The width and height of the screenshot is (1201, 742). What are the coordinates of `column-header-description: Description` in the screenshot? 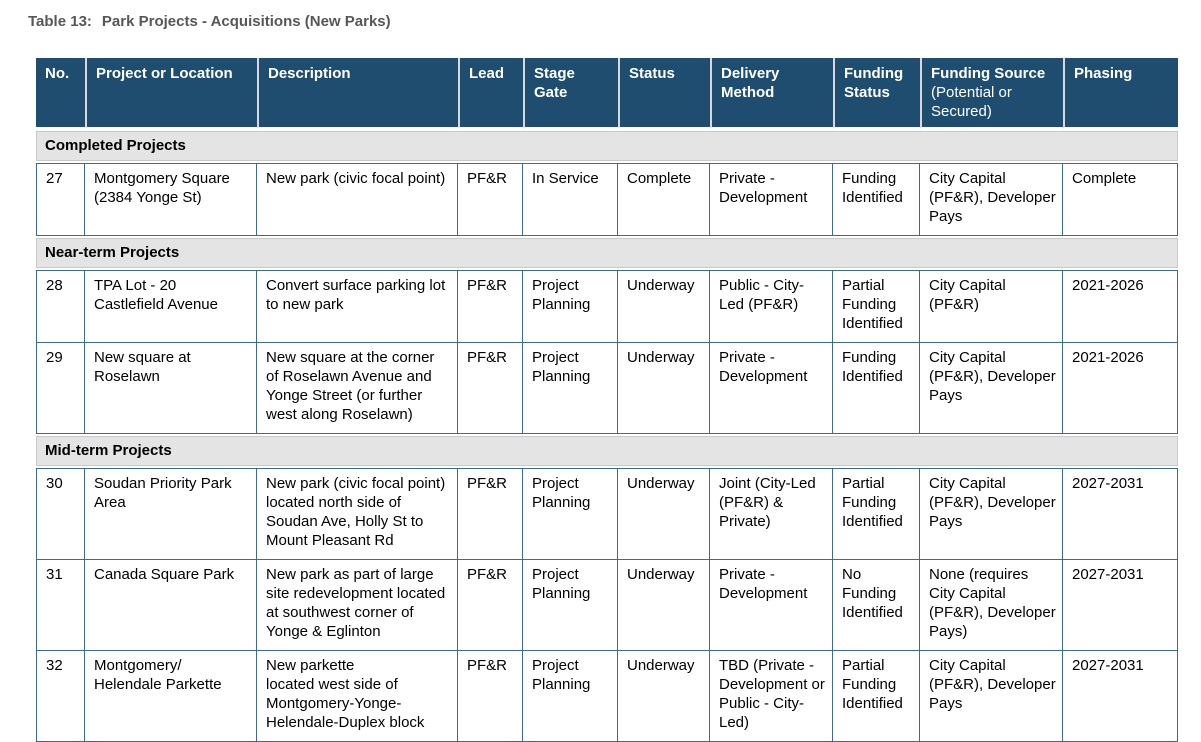 It's located at (357, 93).